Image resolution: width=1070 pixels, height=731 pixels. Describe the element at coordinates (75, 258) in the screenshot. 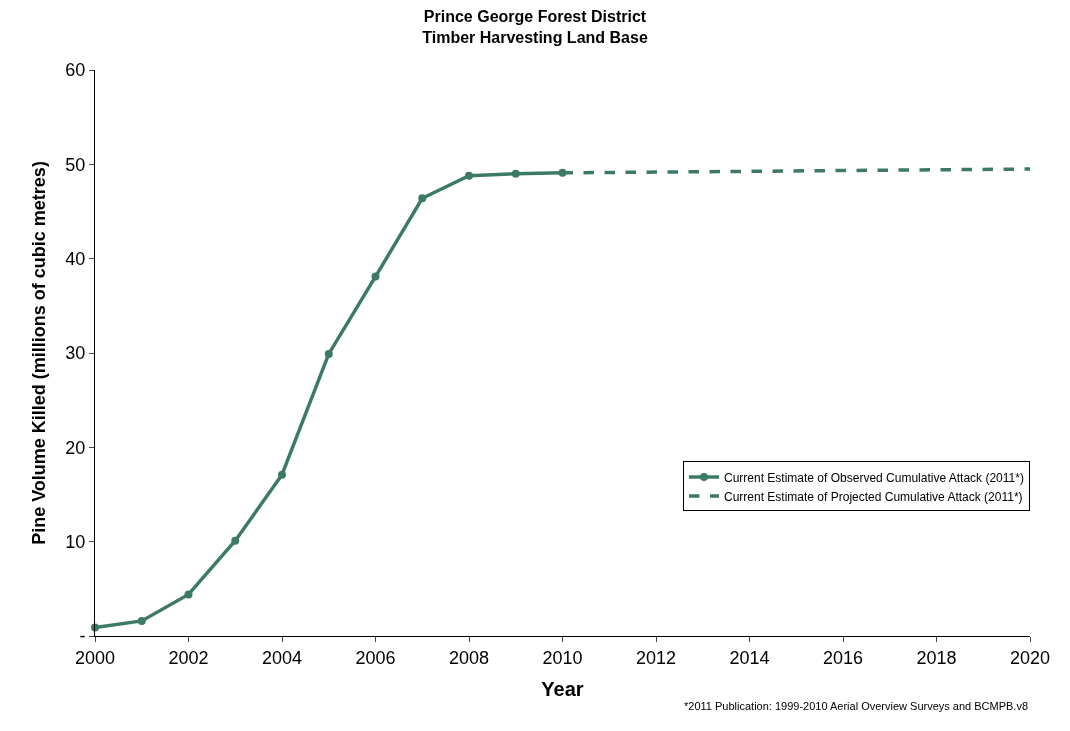

I see `y-tick-label: 40` at that location.